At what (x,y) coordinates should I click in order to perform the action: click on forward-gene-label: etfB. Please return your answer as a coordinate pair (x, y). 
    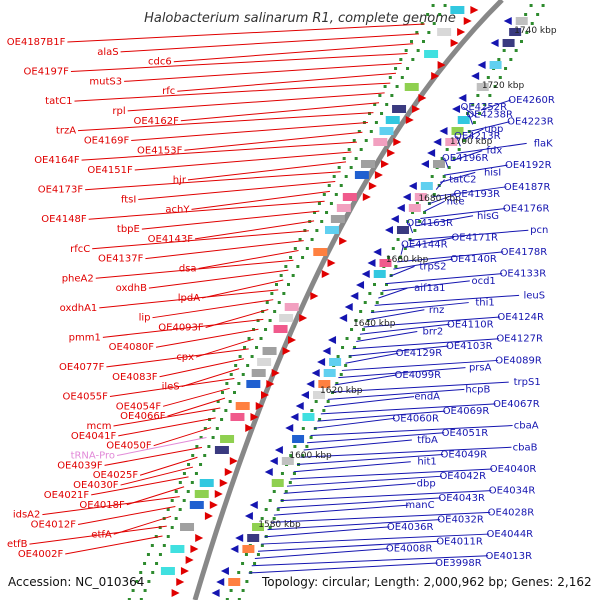
    Looking at the image, I should click on (17, 544).